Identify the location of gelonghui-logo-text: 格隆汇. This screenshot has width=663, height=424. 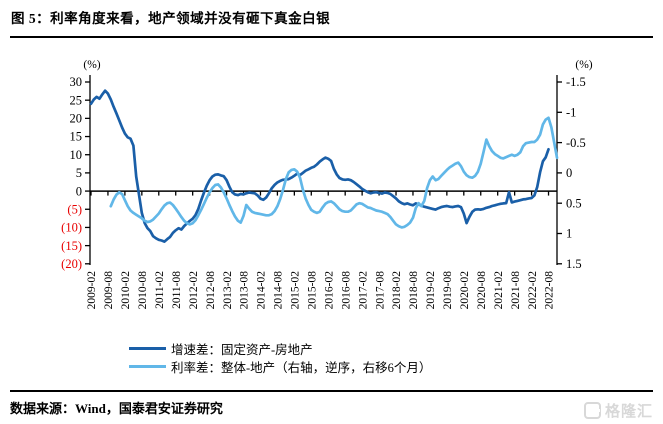
(628, 412).